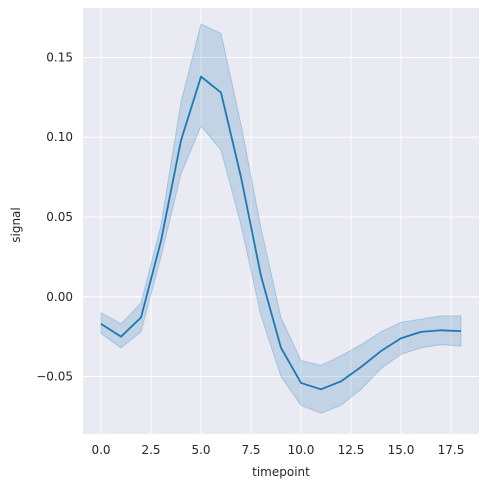 Image resolution: width=489 pixels, height=489 pixels. Describe the element at coordinates (16, 225) in the screenshot. I see `y-axis-label: signal` at that location.